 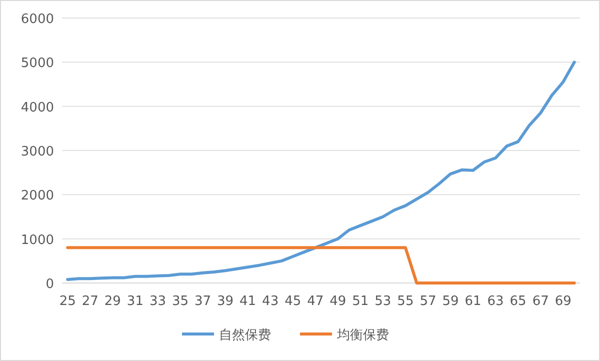 What do you see at coordinates (450, 301) in the screenshot?
I see `x-tick-label: 59` at bounding box center [450, 301].